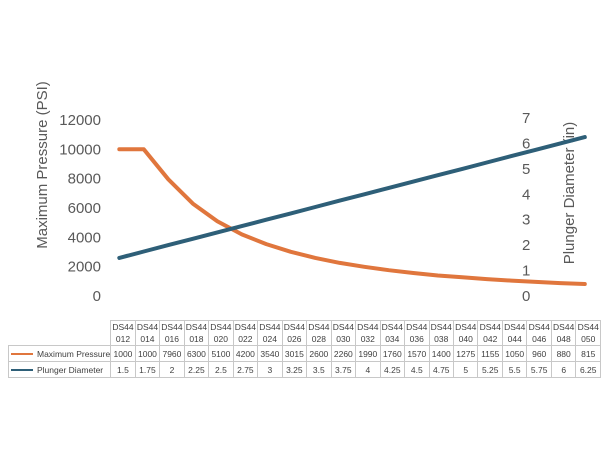 The width and height of the screenshot is (601, 455). I want to click on category-label: DS44 012, so click(123, 333).